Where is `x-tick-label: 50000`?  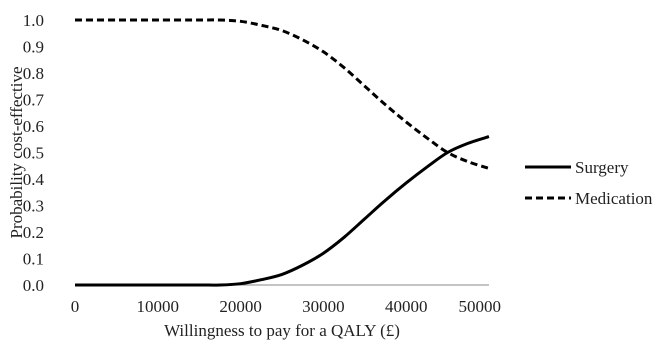
x-tick-label: 50000 is located at coordinates (480, 306).